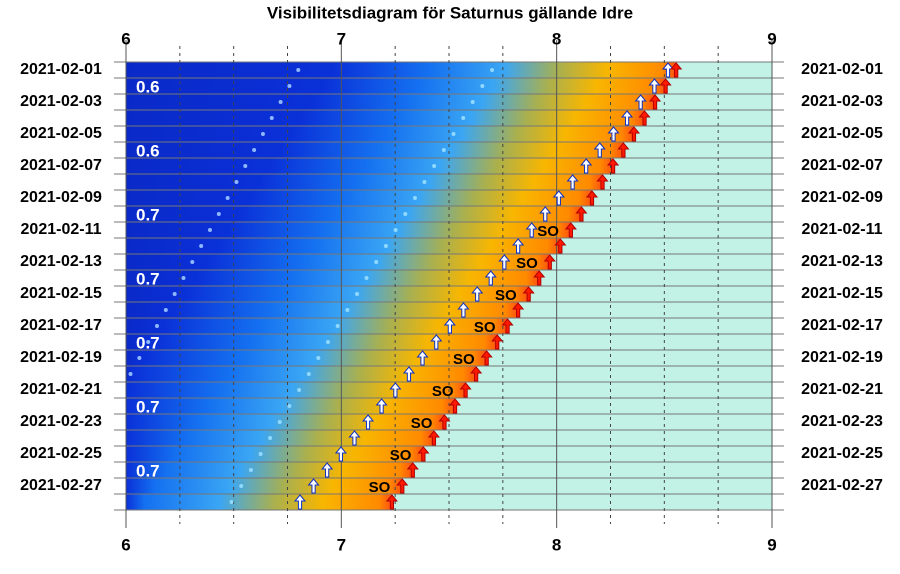 Image resolution: width=900 pixels, height=574 pixels. What do you see at coordinates (61, 101) in the screenshot?
I see `date-label-left: 2021-02-03` at bounding box center [61, 101].